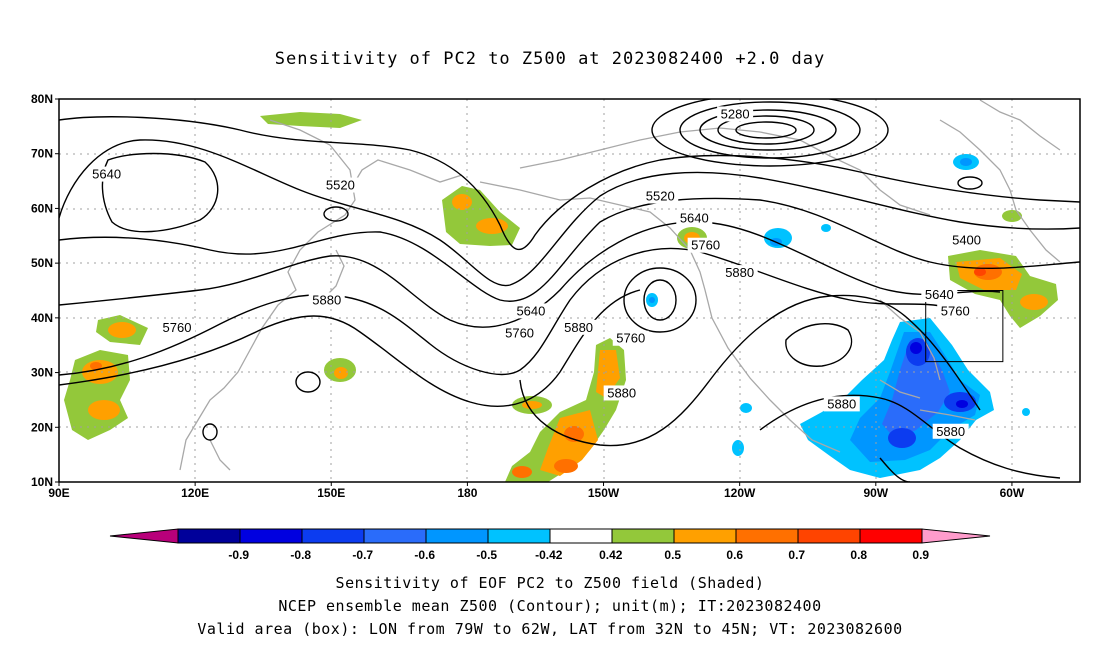 The height and width of the screenshot is (650, 1100). Describe the element at coordinates (300, 555) in the screenshot. I see `colorbar-label: -0.8` at that location.